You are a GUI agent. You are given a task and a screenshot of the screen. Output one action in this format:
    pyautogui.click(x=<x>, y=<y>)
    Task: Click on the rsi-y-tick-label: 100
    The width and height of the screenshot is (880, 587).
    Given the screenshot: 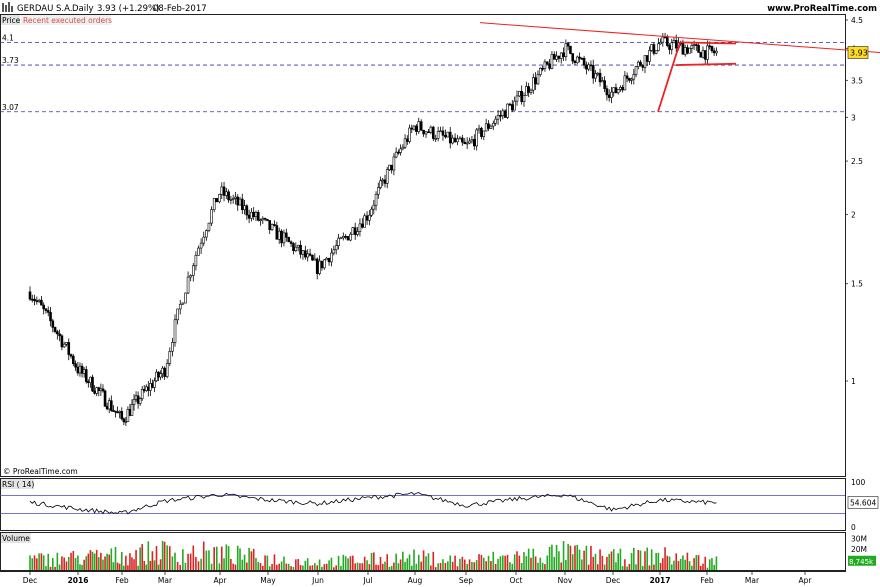 What is the action you would take?
    pyautogui.click(x=858, y=482)
    